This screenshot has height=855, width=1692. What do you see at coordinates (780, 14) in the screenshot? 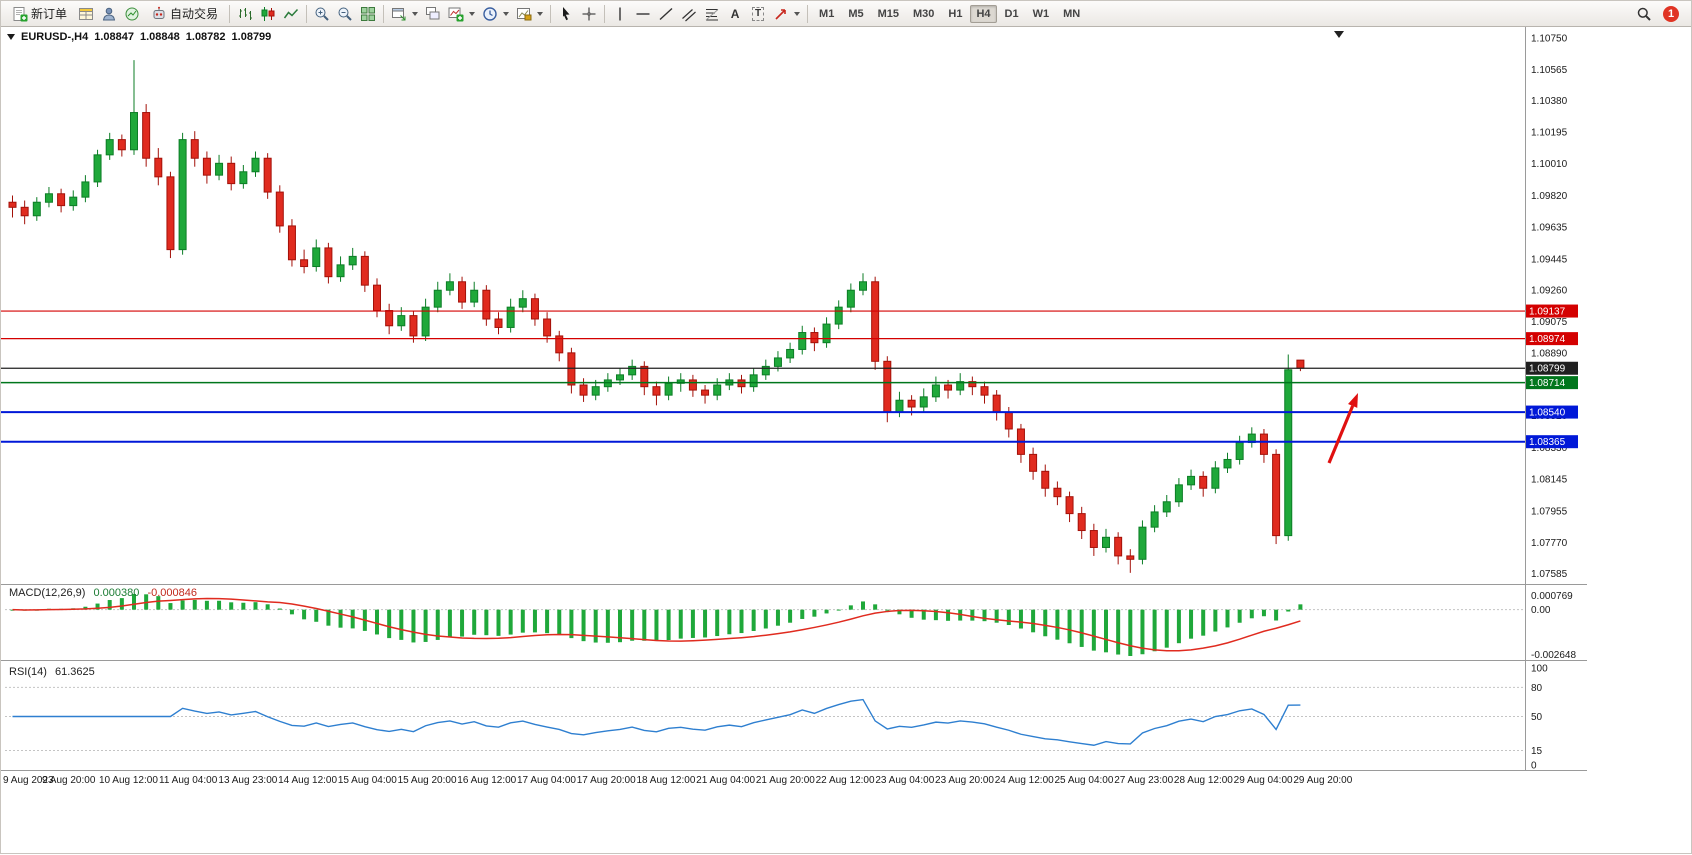
I see `arrow-tool-icon` at bounding box center [780, 14].